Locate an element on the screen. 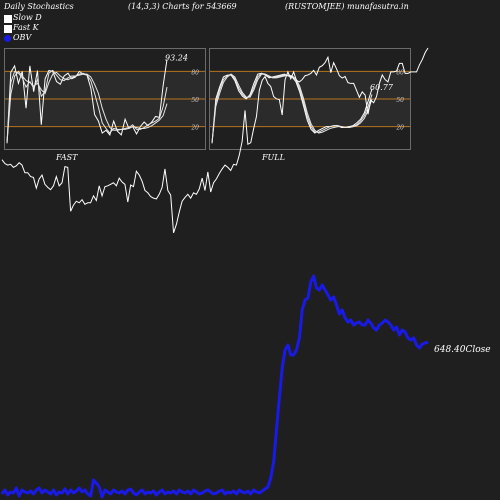 The height and width of the screenshot is (500, 500). fast-panel-label: FAST is located at coordinates (67, 157).